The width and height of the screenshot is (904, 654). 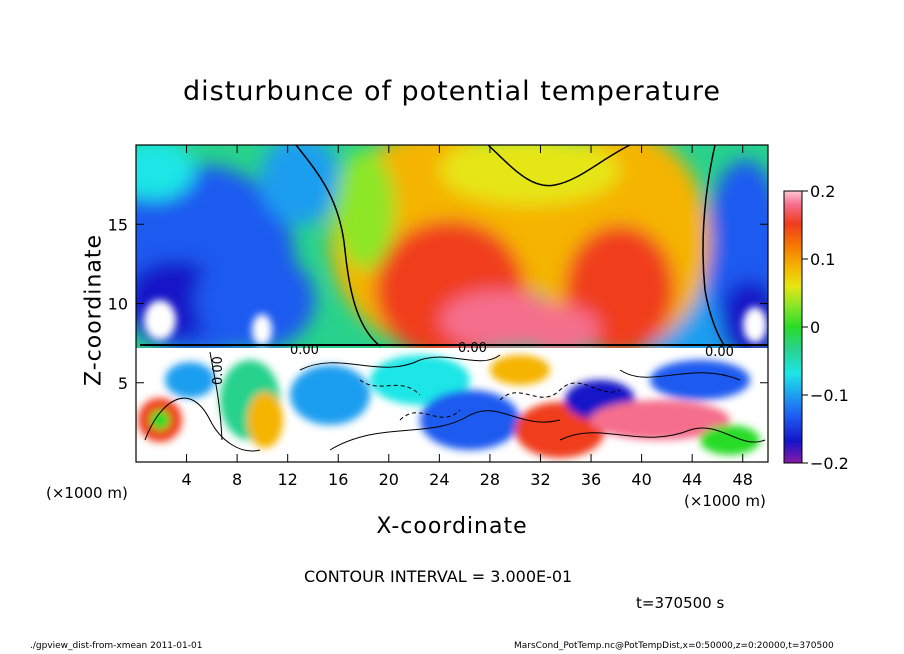 I want to click on x-tick-label: 36, so click(x=591, y=479).